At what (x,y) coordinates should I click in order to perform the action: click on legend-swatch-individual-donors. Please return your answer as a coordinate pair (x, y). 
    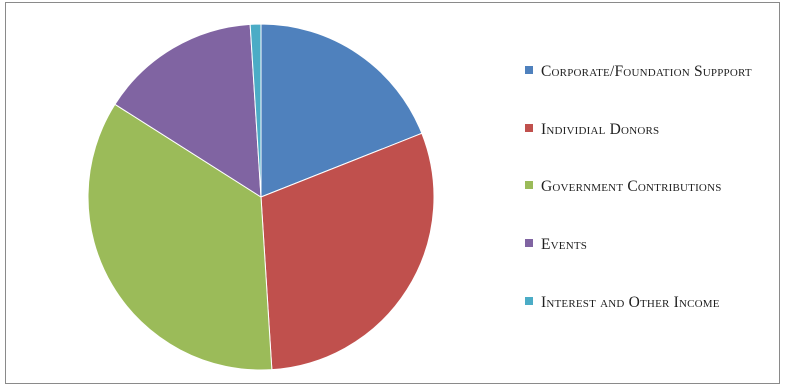
    Looking at the image, I should click on (529, 128).